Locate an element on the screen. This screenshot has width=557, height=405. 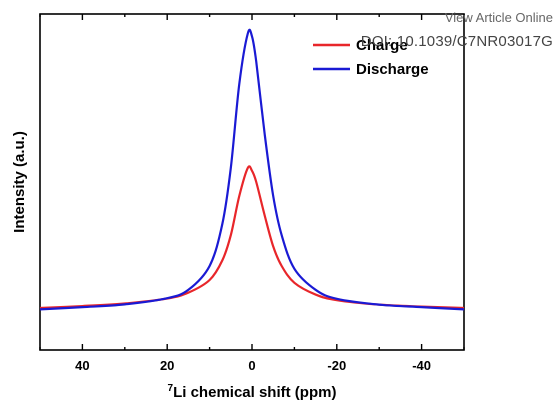
doi-watermark: DOI: 10.1039/C7NR03017G is located at coordinates (456, 41).